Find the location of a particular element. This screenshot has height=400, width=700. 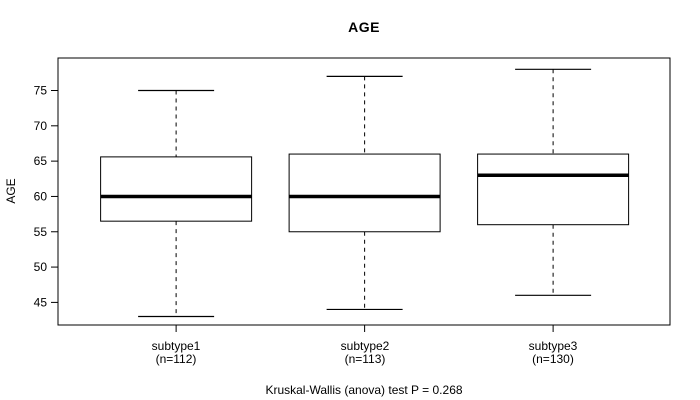

y-tick-label: 55 is located at coordinates (41, 232).